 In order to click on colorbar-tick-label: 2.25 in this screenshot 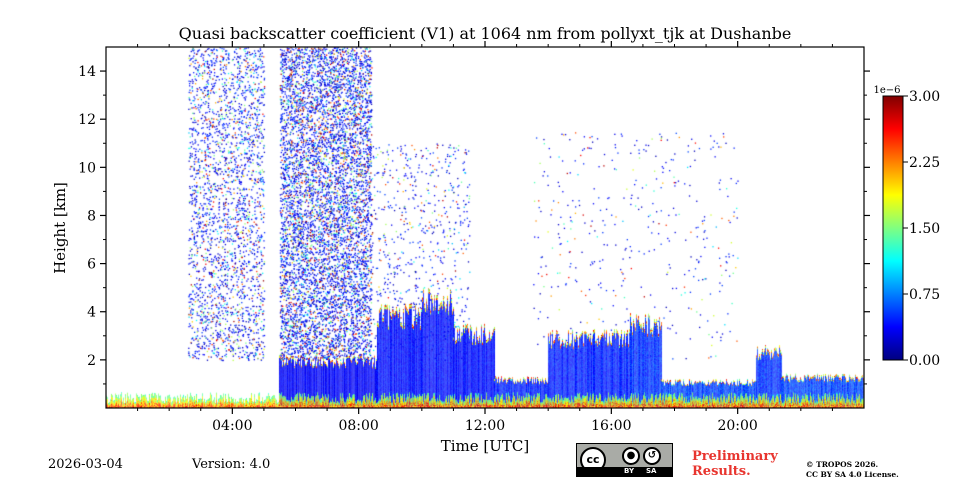, I will do `click(924, 163)`.